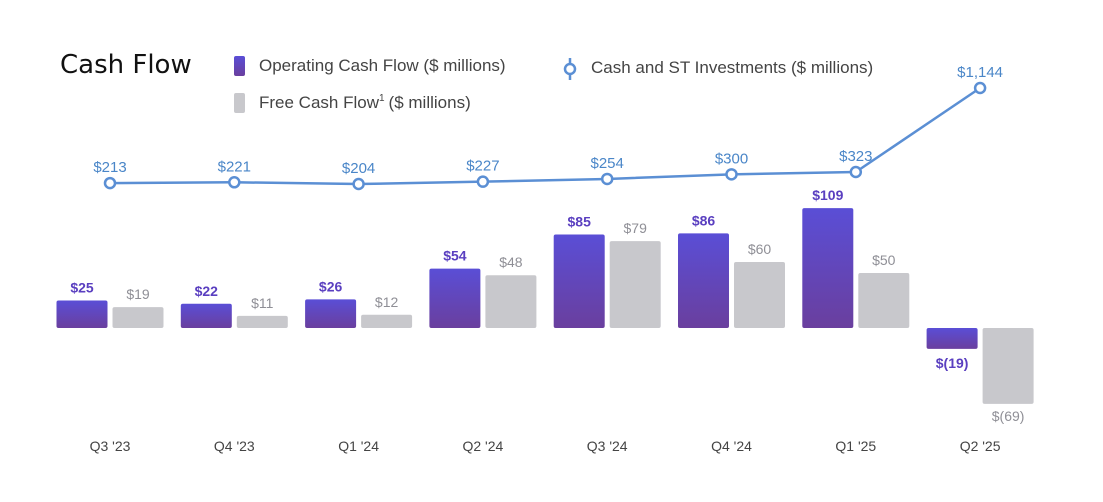 This screenshot has height=502, width=1103. Describe the element at coordinates (570, 69) in the screenshot. I see `legend-marker-cash` at that location.